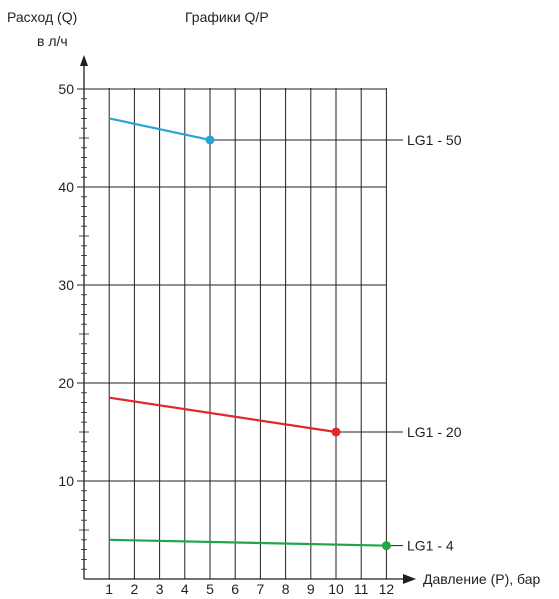 The image size is (559, 599). What do you see at coordinates (66, 187) in the screenshot?
I see `y-tick-label: 40` at bounding box center [66, 187].